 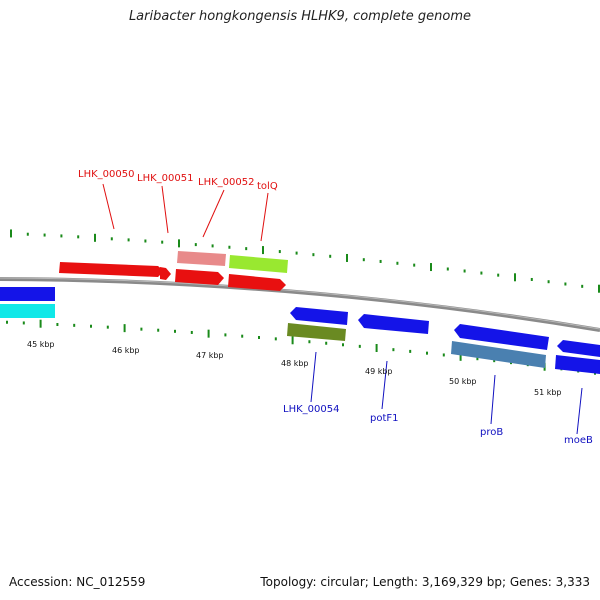 What do you see at coordinates (27, 311) in the screenshot?
I see `gene-partial-cyan` at bounding box center [27, 311].